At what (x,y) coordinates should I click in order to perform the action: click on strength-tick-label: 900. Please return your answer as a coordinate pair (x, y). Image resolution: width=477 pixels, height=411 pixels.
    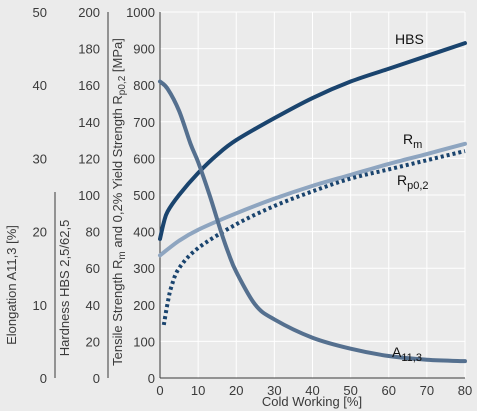
    Looking at the image, I should click on (144, 49).